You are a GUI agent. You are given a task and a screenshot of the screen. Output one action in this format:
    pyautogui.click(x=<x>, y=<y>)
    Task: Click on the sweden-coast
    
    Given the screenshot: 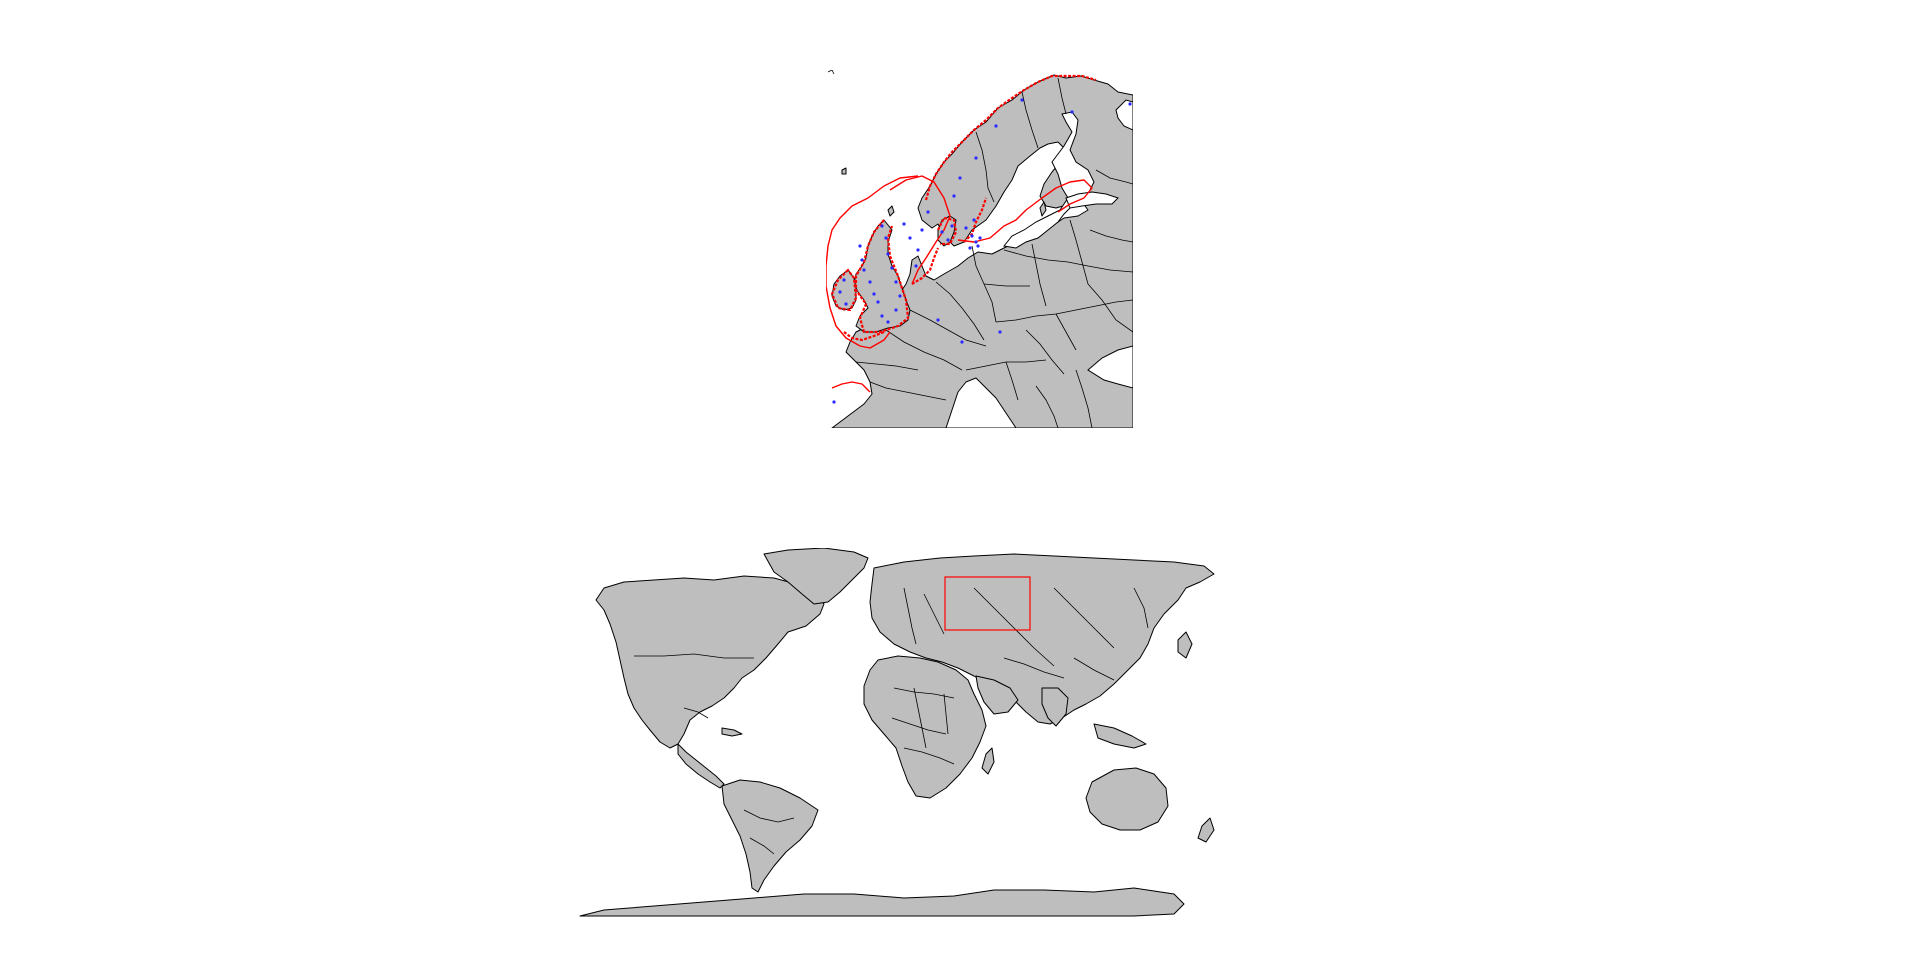 What is the action you would take?
    pyautogui.click(x=975, y=220)
    